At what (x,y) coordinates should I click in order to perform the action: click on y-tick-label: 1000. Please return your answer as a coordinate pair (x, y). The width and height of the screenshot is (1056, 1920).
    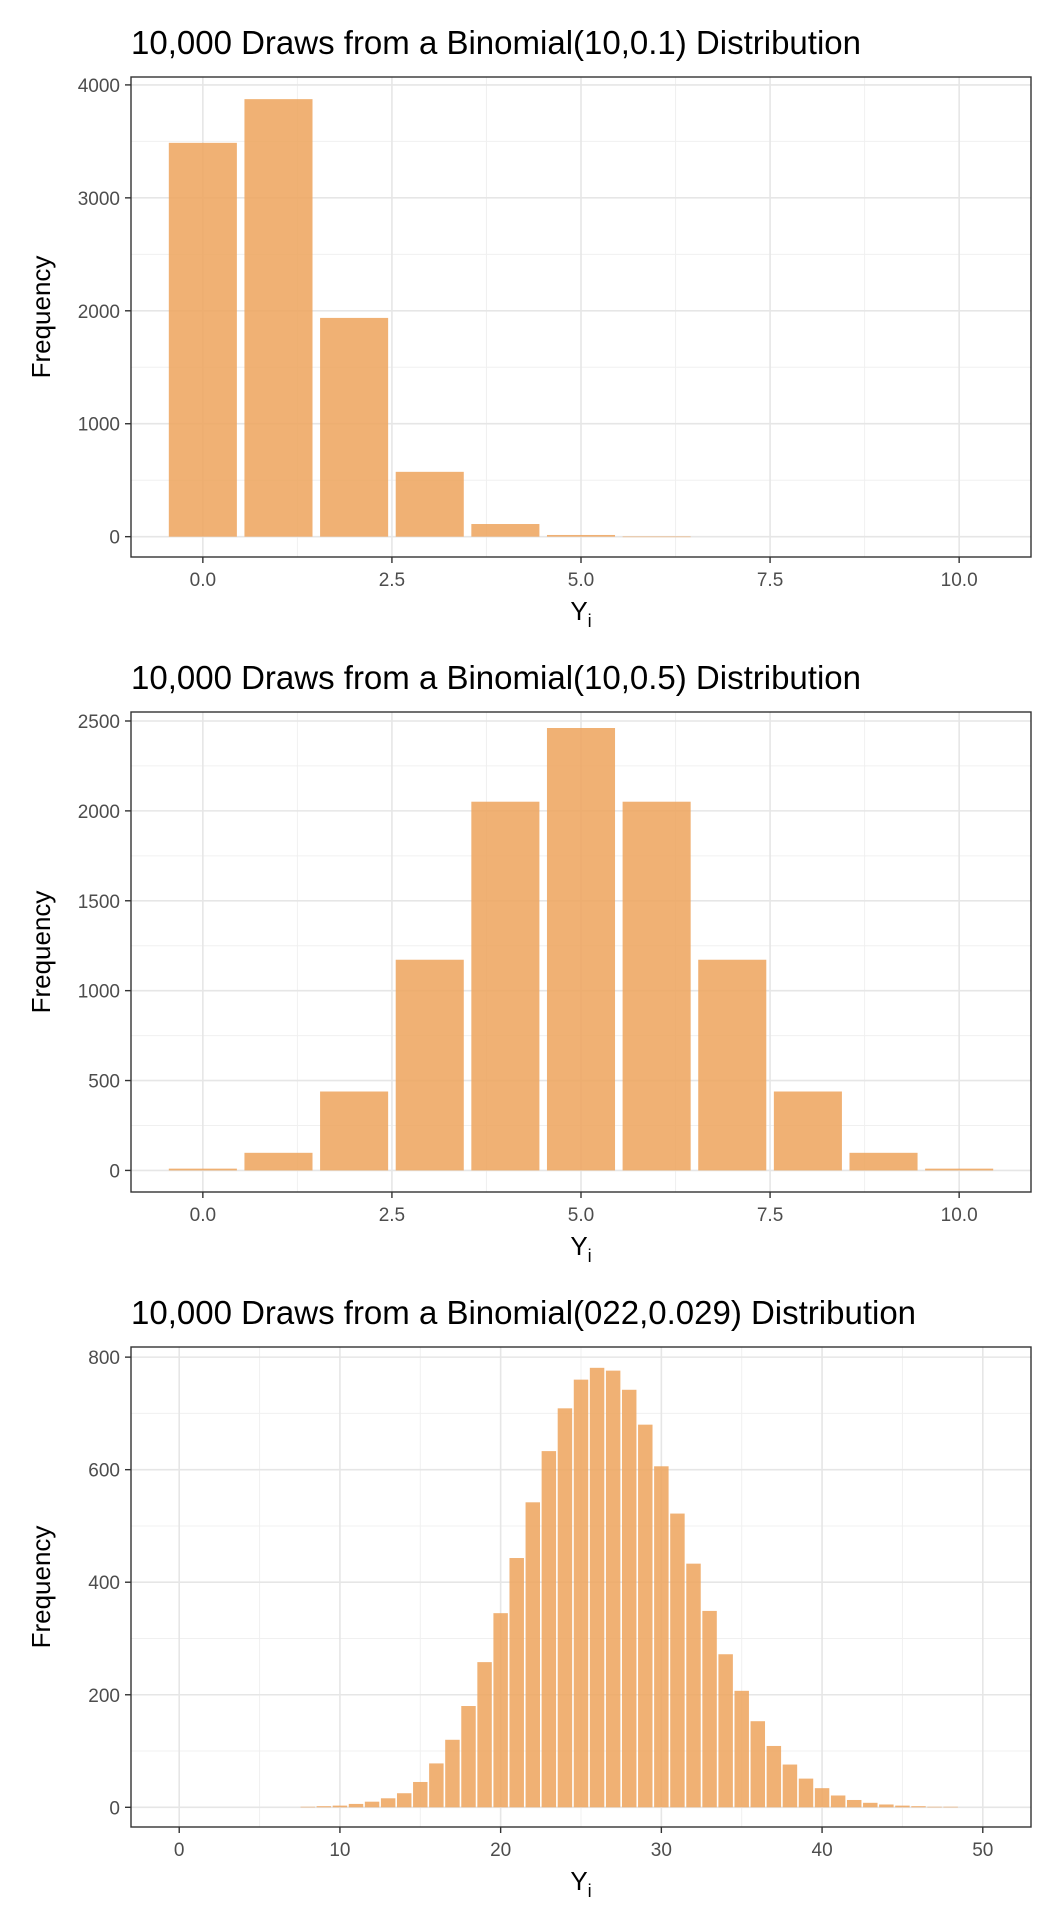
    Looking at the image, I should click on (99, 425).